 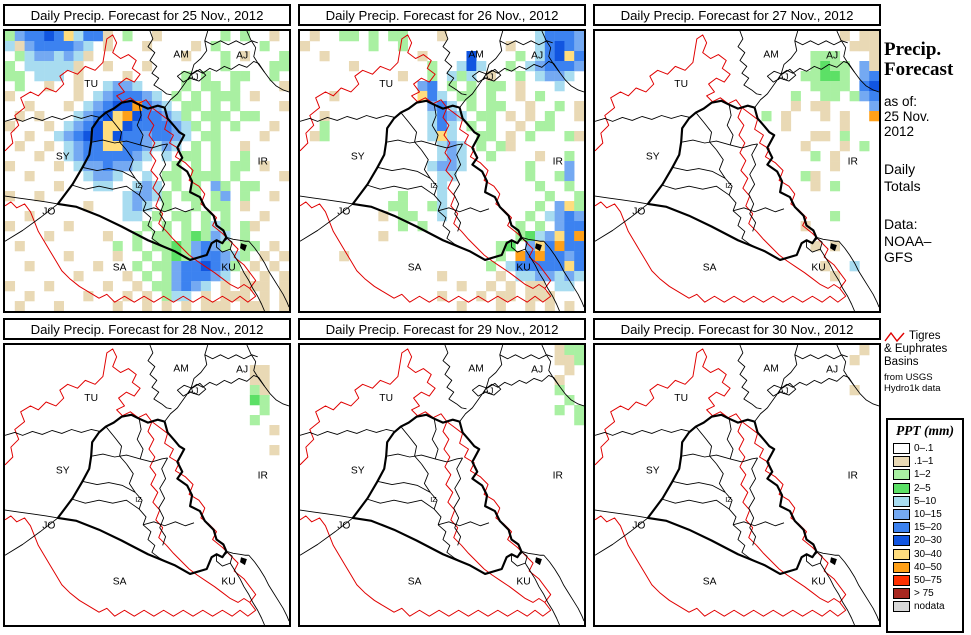 I want to click on data-source-line2: GFS, so click(x=898, y=257).